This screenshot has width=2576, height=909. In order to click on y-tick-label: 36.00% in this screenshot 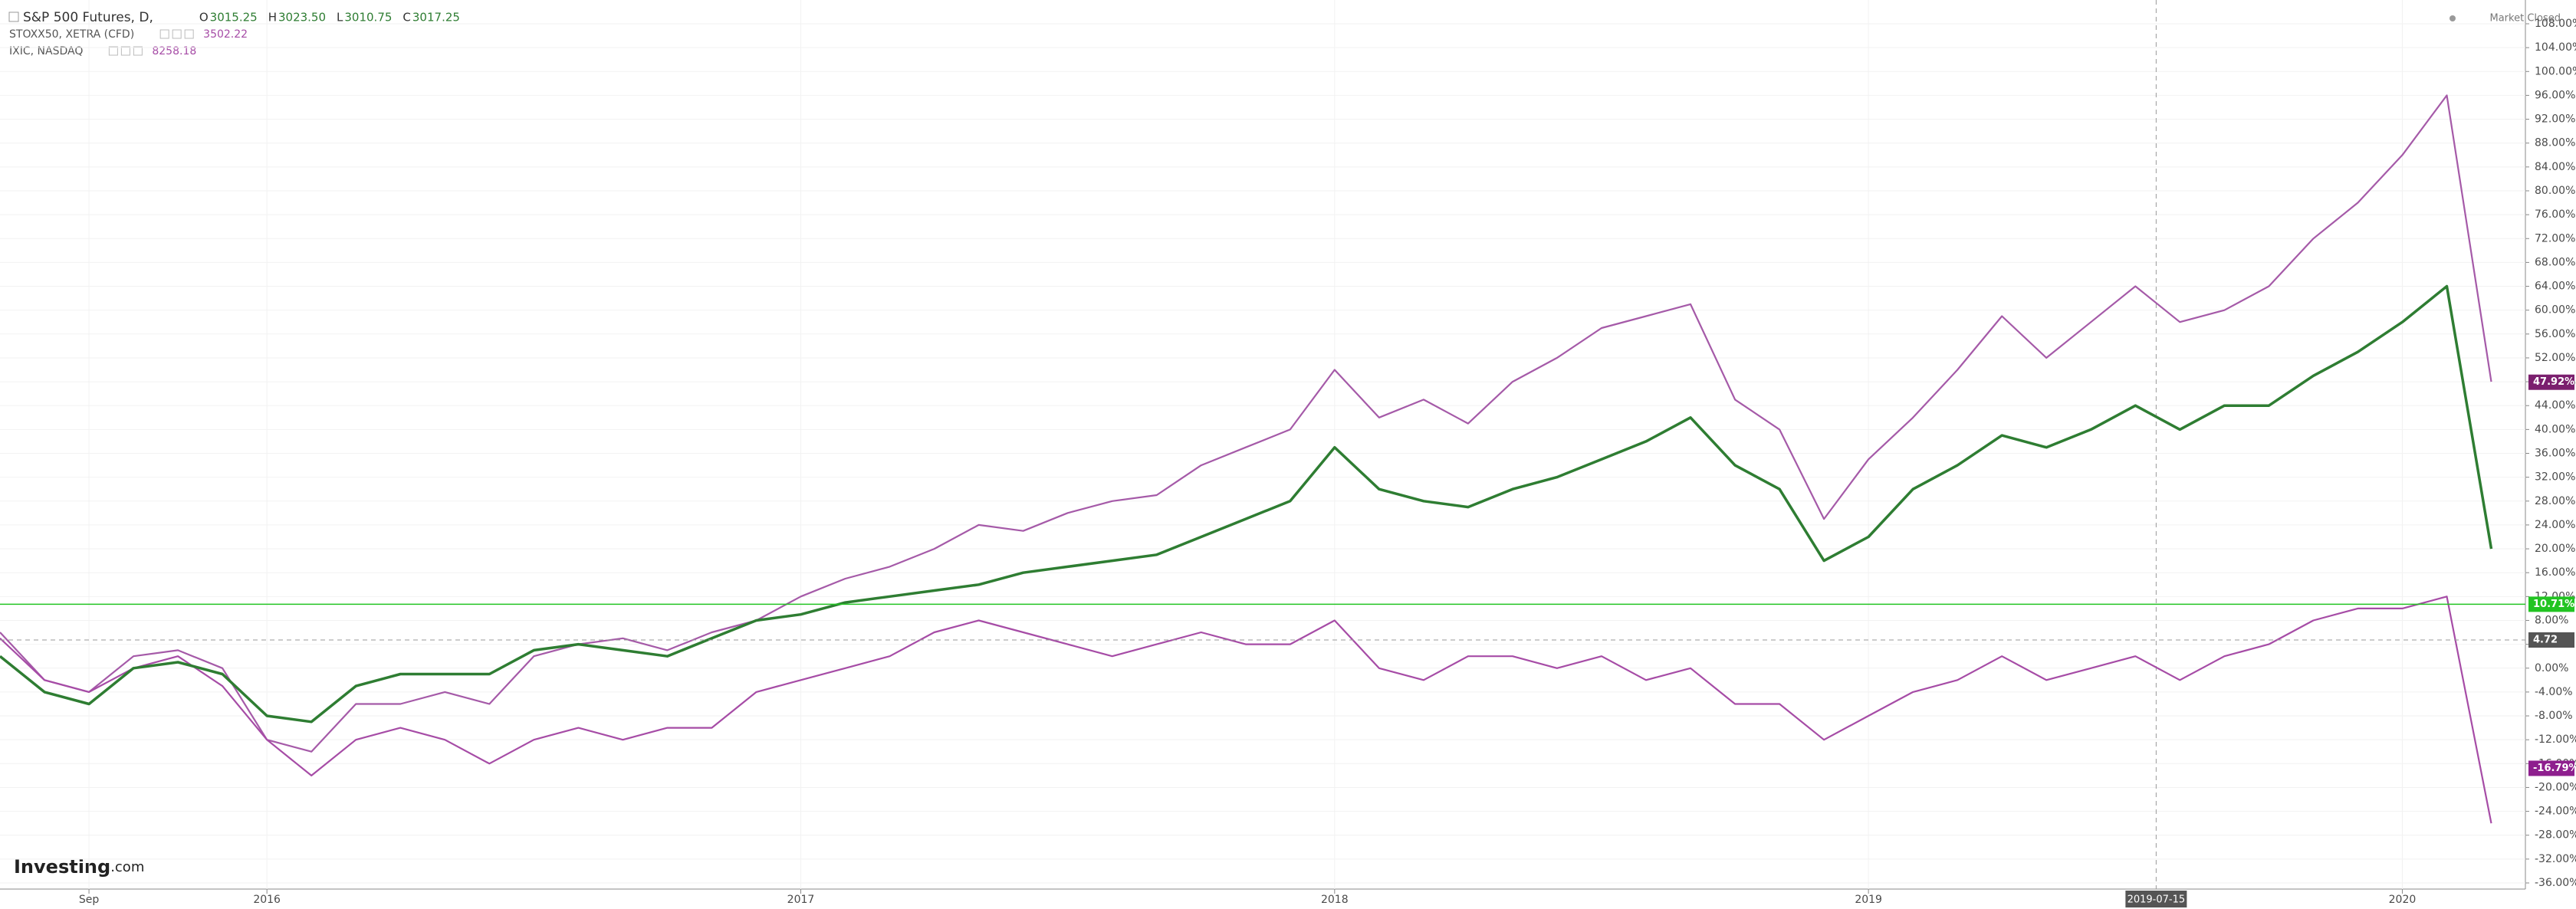, I will do `click(2555, 454)`.